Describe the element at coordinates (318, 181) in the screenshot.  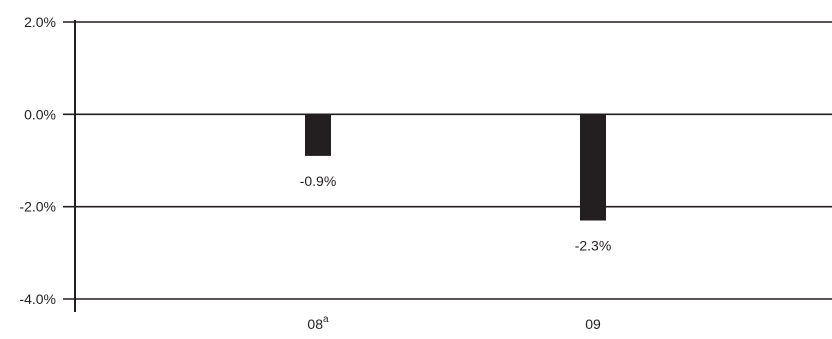
I see `data-label: -0.9%` at that location.